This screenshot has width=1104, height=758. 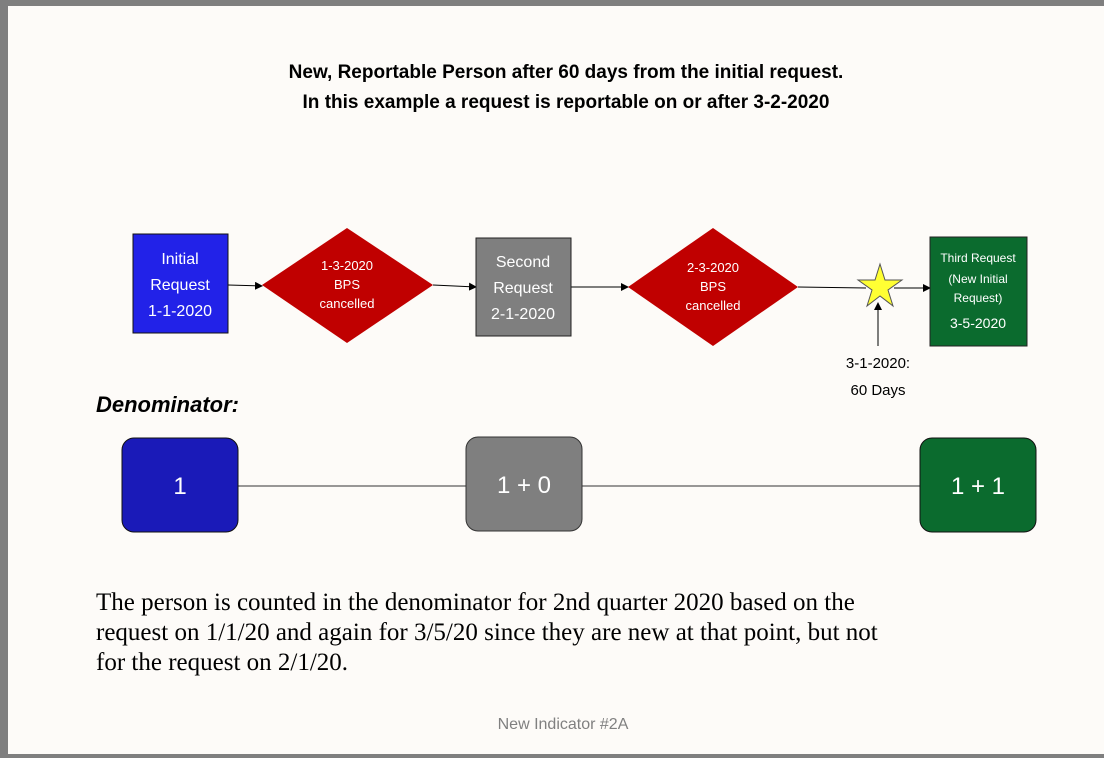 What do you see at coordinates (978, 298) in the screenshot?
I see `node-text: Request)` at bounding box center [978, 298].